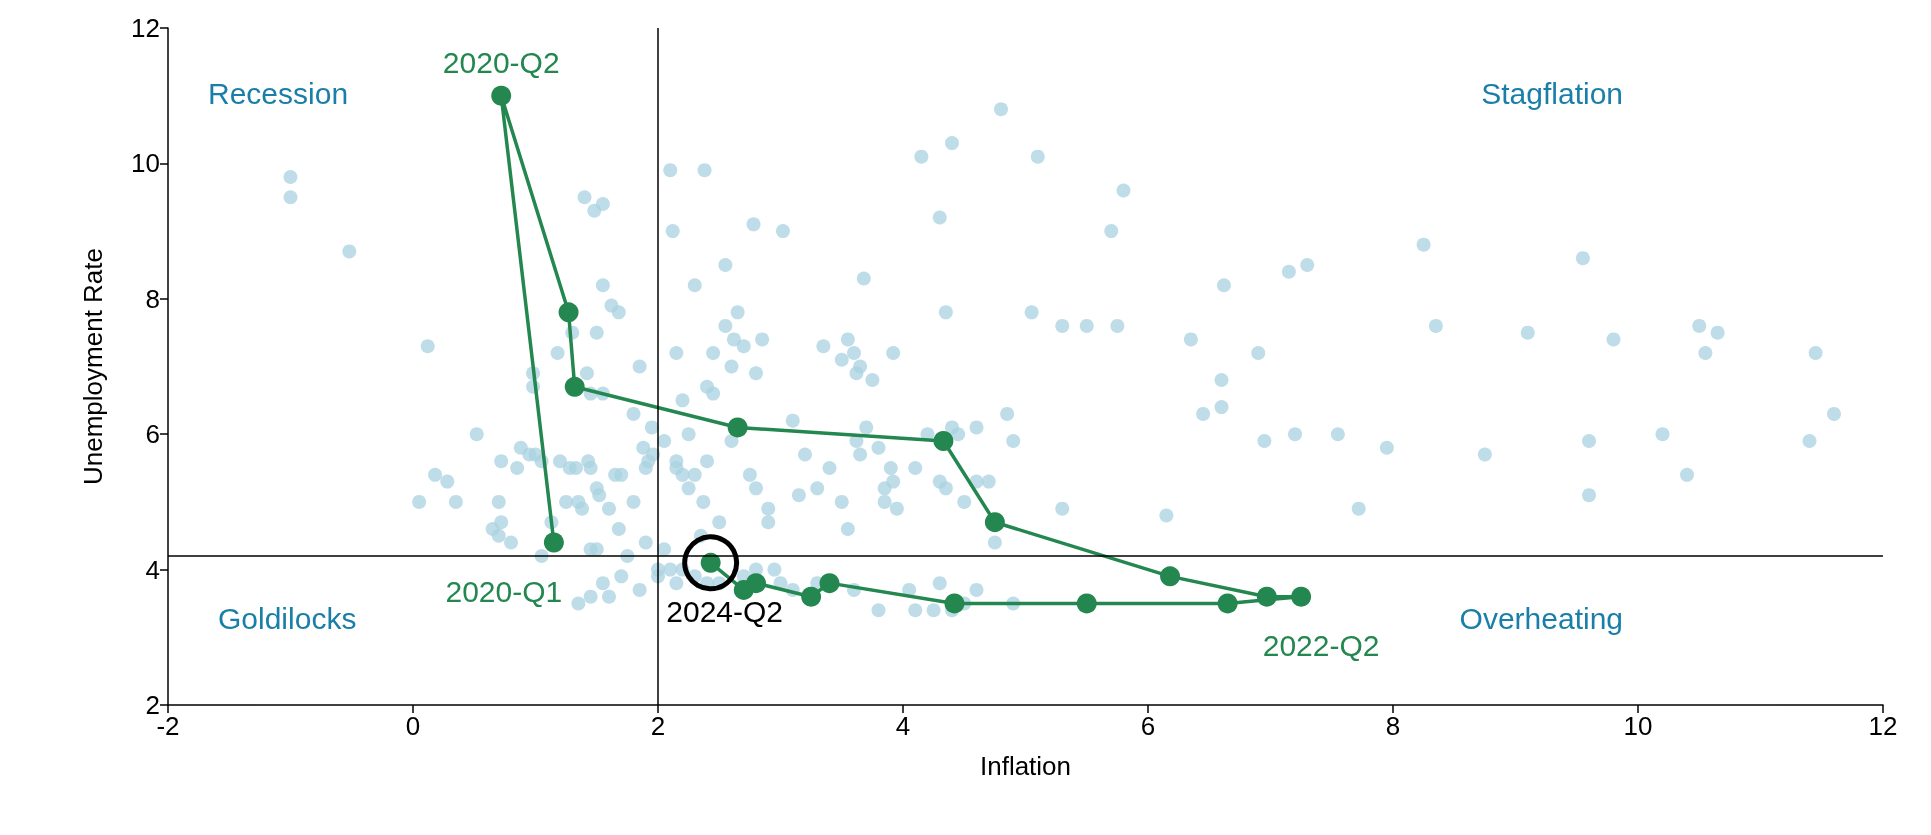  What do you see at coordinates (1025, 766) in the screenshot?
I see `x-axis-title: Inflation` at bounding box center [1025, 766].